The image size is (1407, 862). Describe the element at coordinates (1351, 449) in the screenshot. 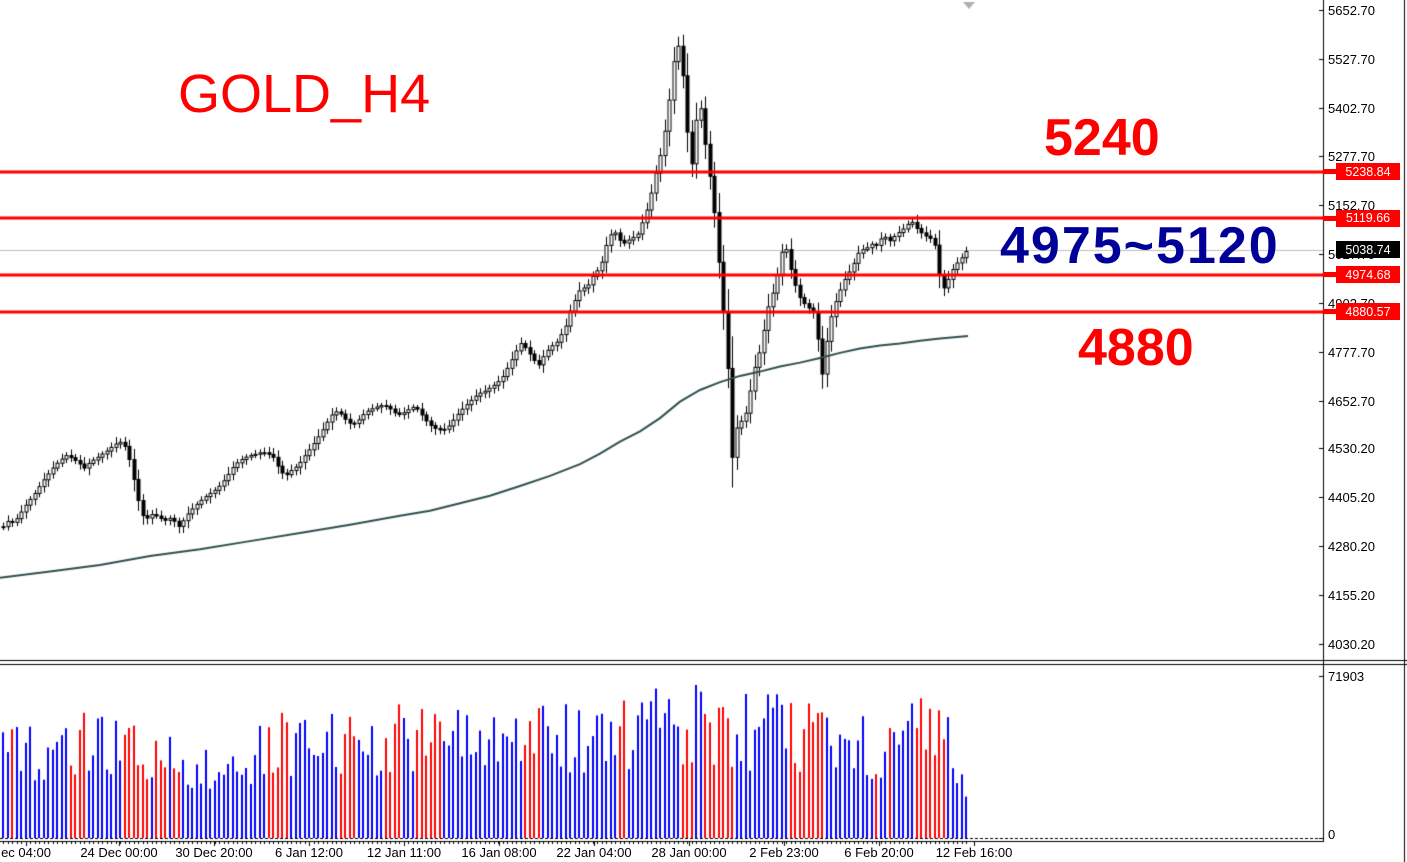

I see `price-tick-label: 4530.20` at that location.